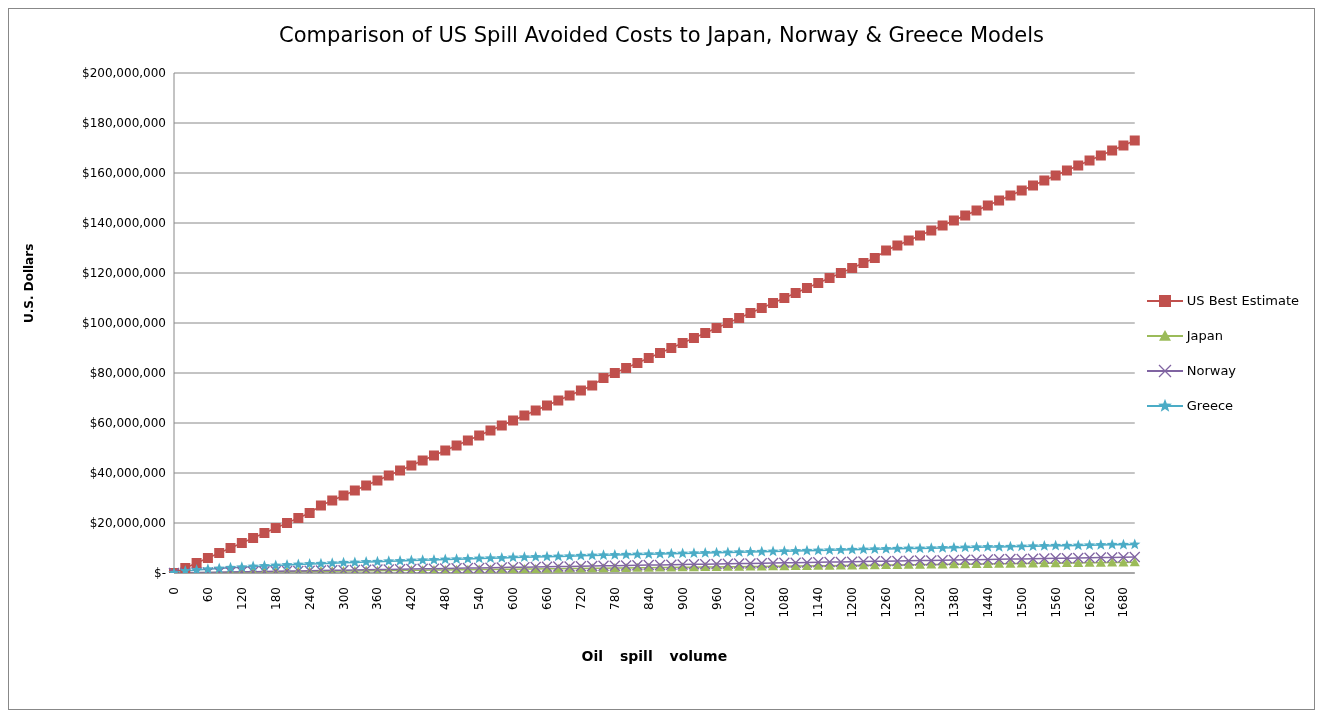 The width and height of the screenshot is (1325, 720). Describe the element at coordinates (716, 598) in the screenshot. I see `x-tick-label: 960` at that location.